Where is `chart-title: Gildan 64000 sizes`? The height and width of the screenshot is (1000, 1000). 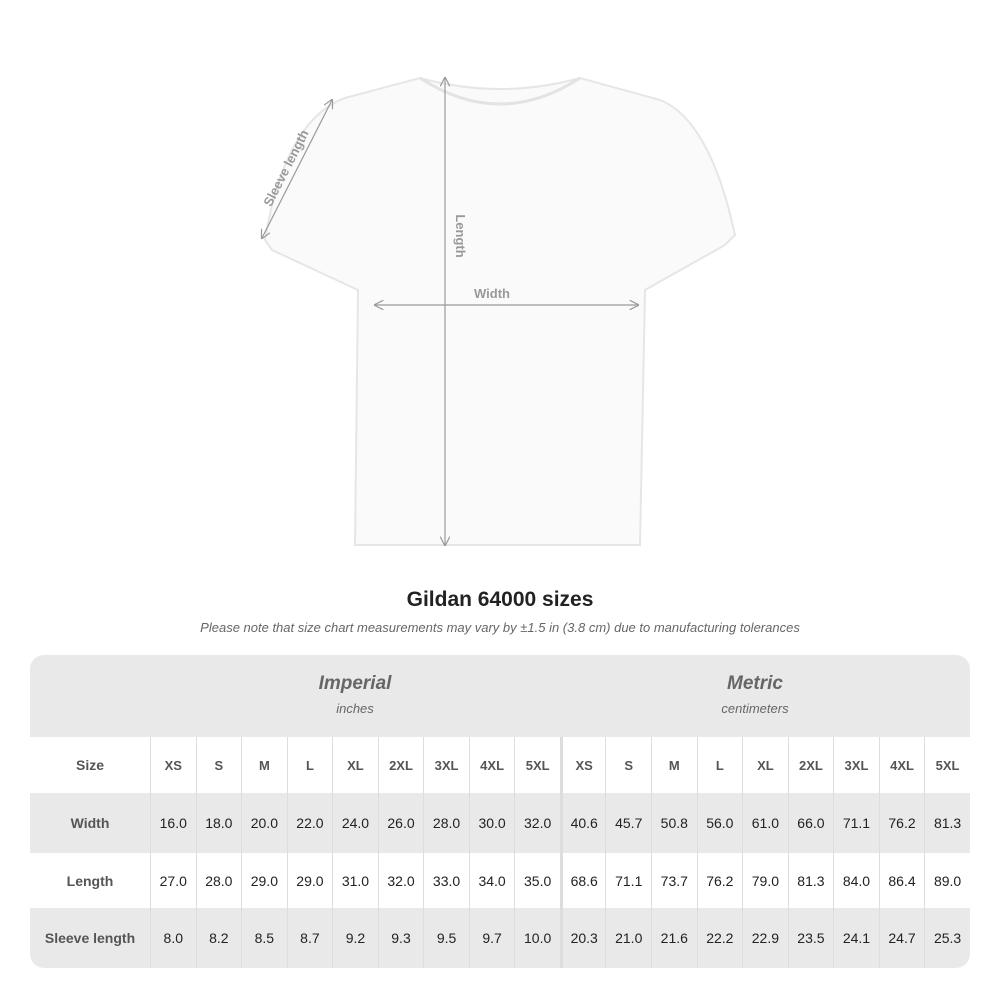 chart-title: Gildan 64000 sizes is located at coordinates (500, 599).